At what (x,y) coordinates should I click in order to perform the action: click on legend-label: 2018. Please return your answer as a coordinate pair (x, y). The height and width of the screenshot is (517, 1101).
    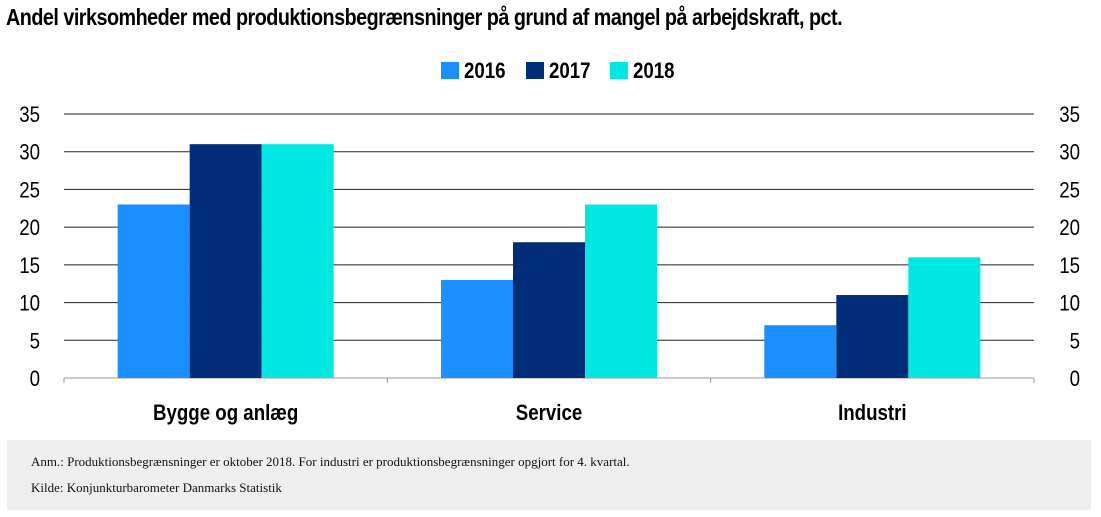
    Looking at the image, I should click on (654, 72).